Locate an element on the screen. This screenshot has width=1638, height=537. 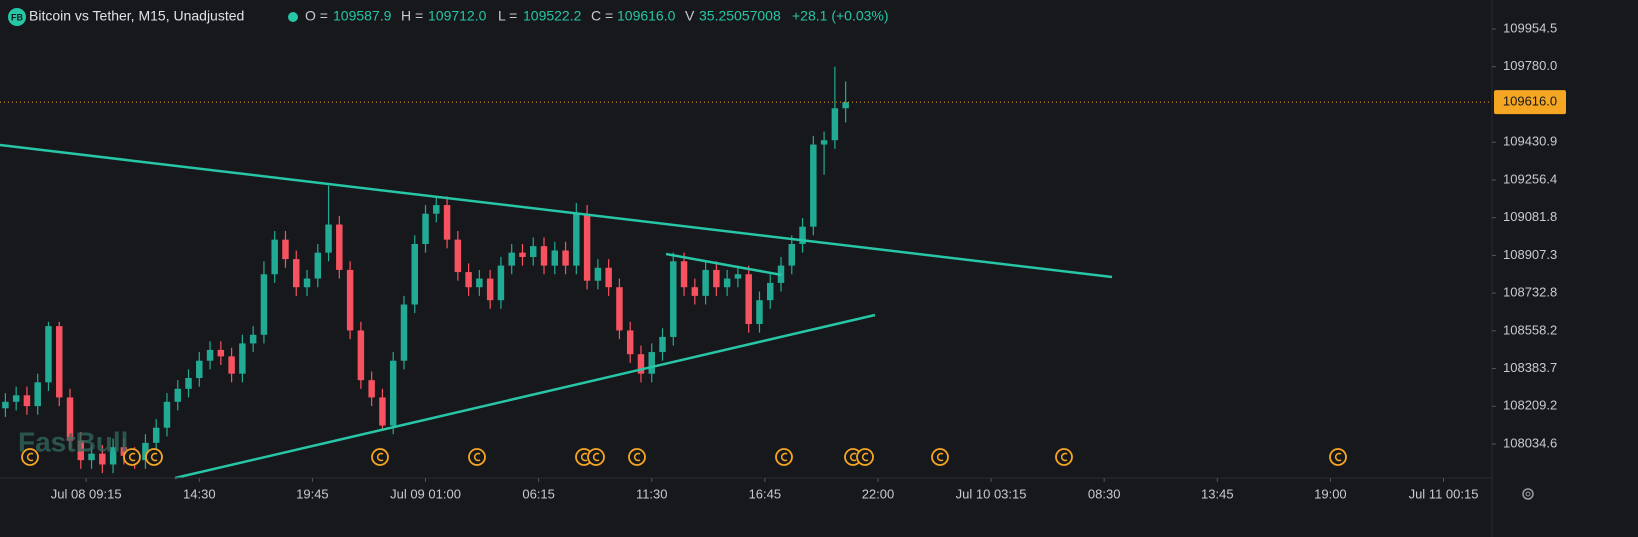
y-tick-label: 108558.2 is located at coordinates (1530, 329).